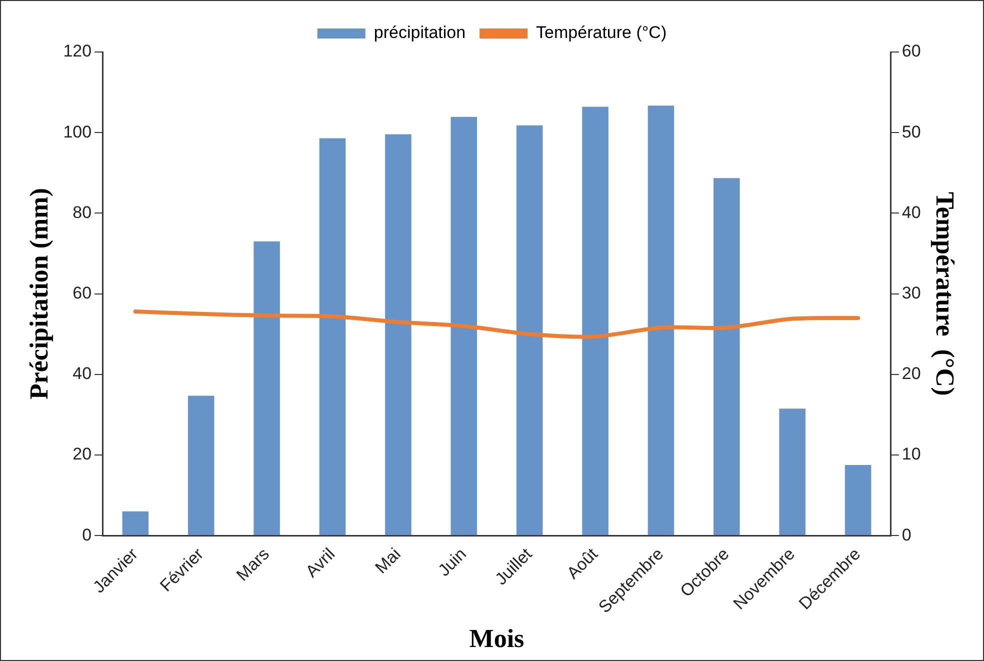 This screenshot has width=984, height=661. Describe the element at coordinates (945, 294) in the screenshot. I see `y2-axis-title: Température (°C)` at that location.